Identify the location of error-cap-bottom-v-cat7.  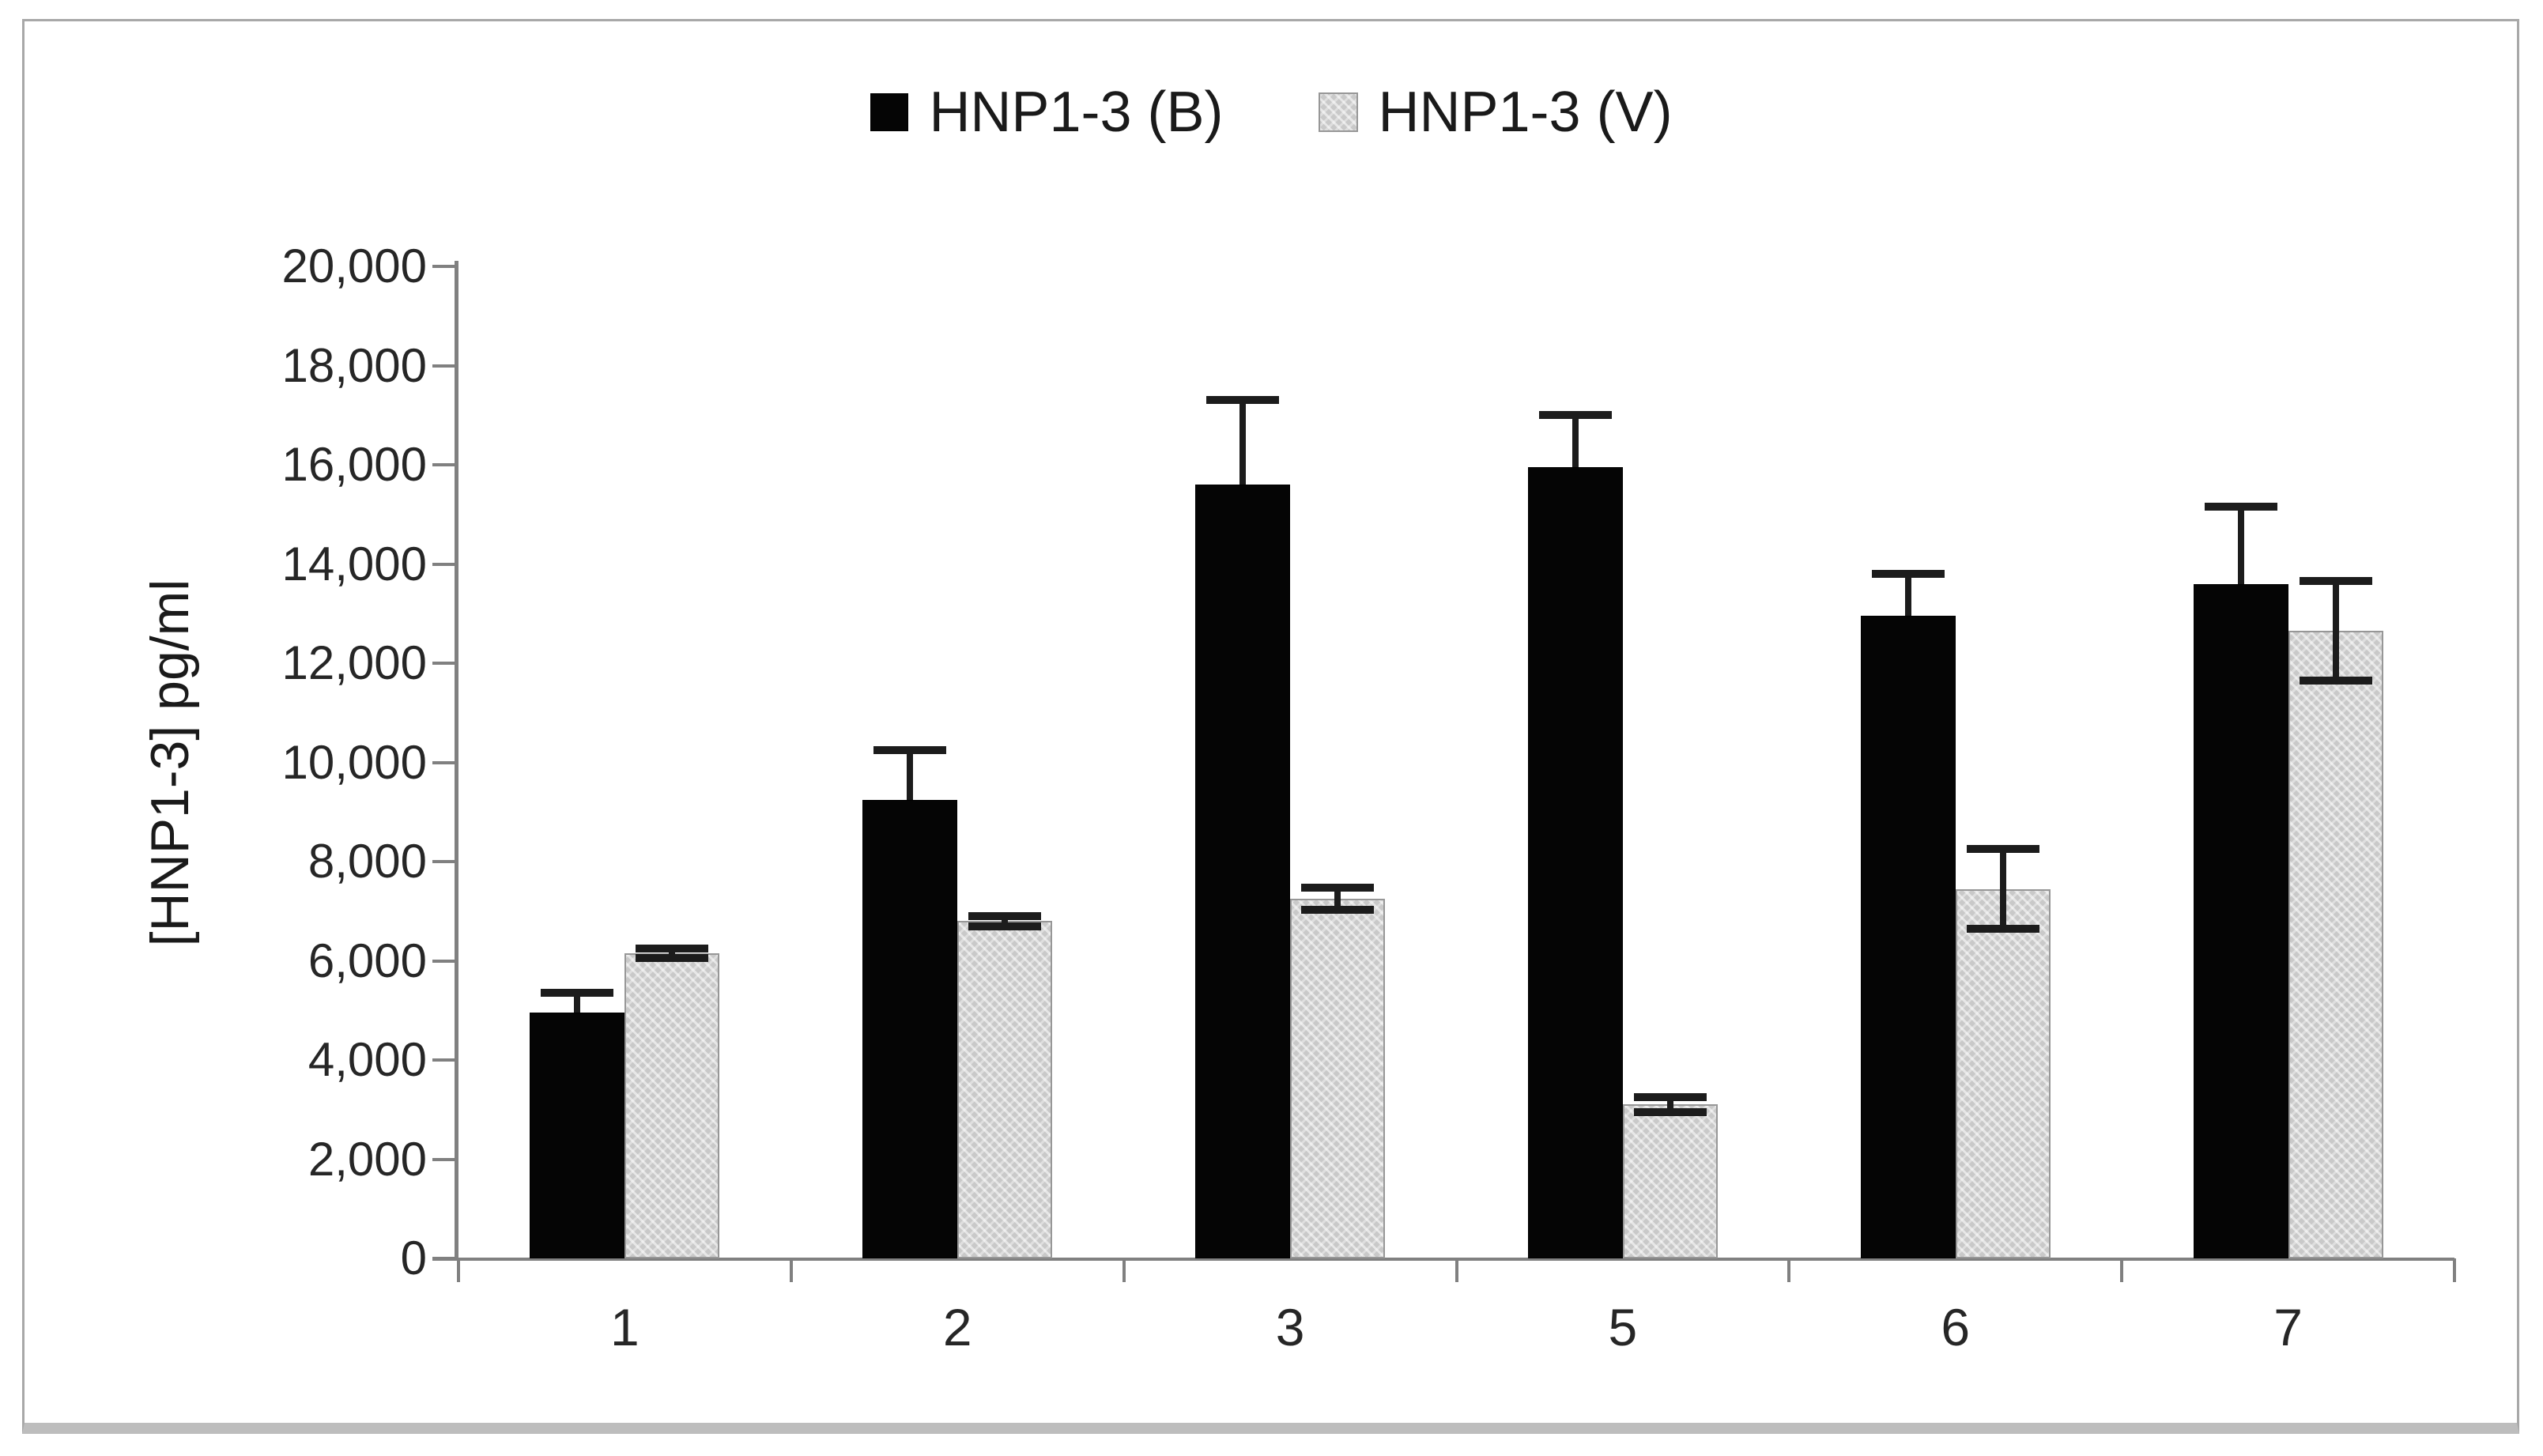
(2335, 680).